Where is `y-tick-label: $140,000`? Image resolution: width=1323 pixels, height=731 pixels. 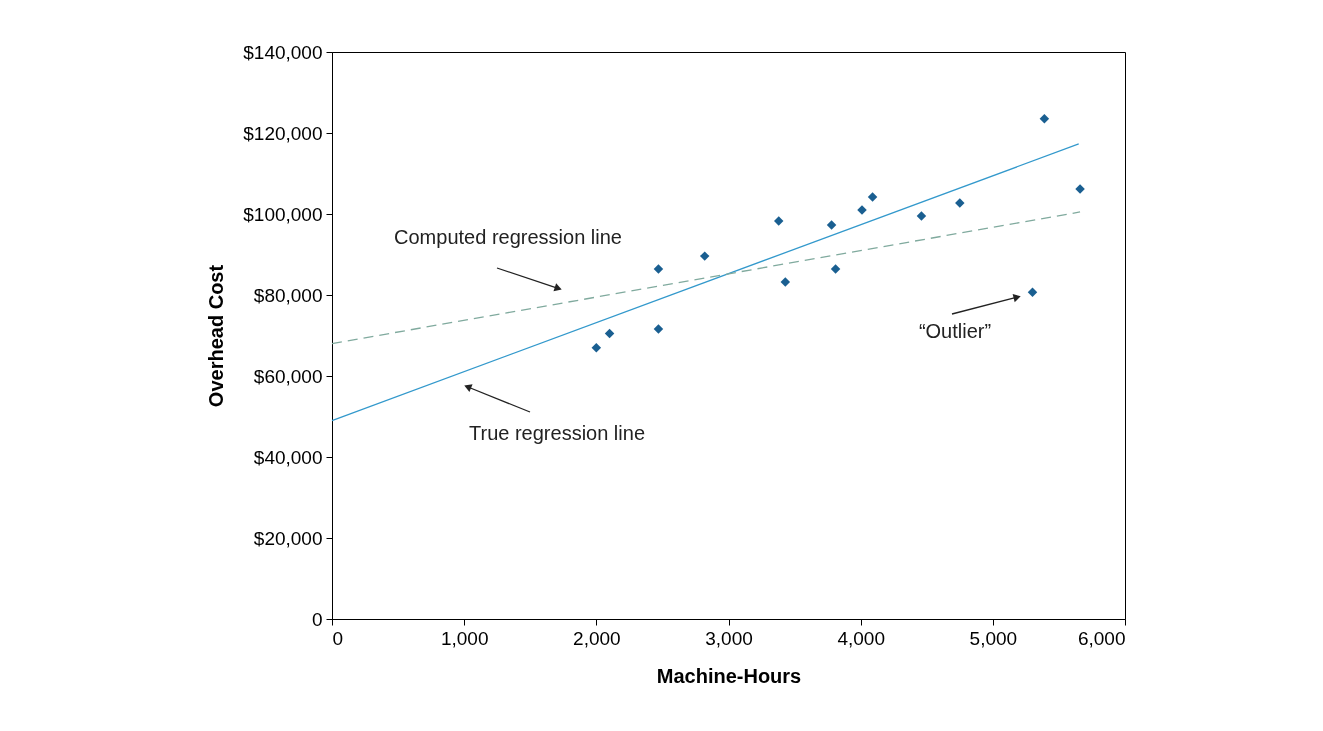
y-tick-label: $140,000 is located at coordinates (283, 52).